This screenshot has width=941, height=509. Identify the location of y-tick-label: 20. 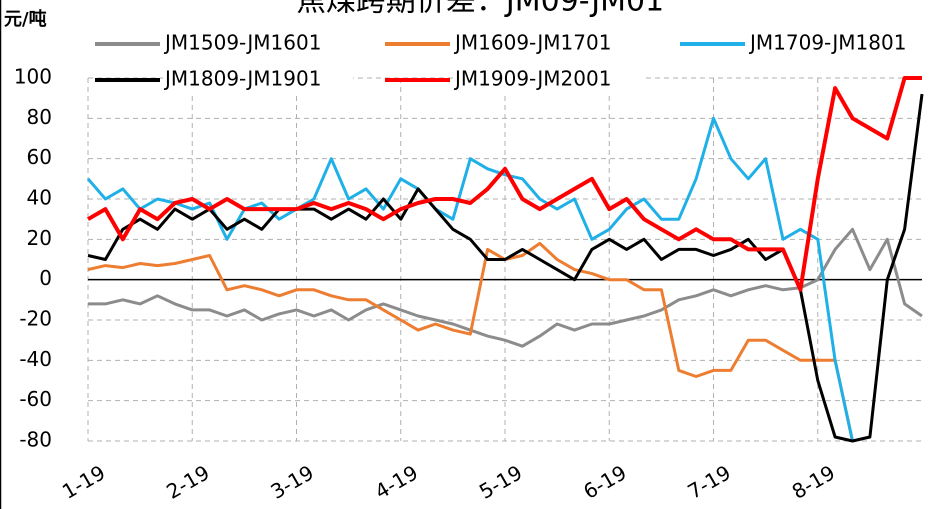
(39, 238).